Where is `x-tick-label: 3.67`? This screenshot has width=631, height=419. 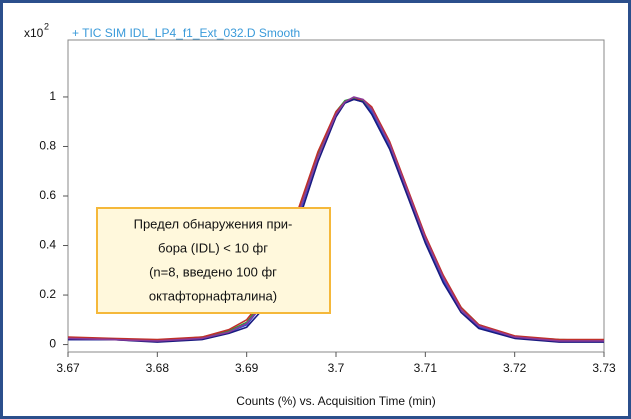 x-tick-label: 3.67 is located at coordinates (68, 368).